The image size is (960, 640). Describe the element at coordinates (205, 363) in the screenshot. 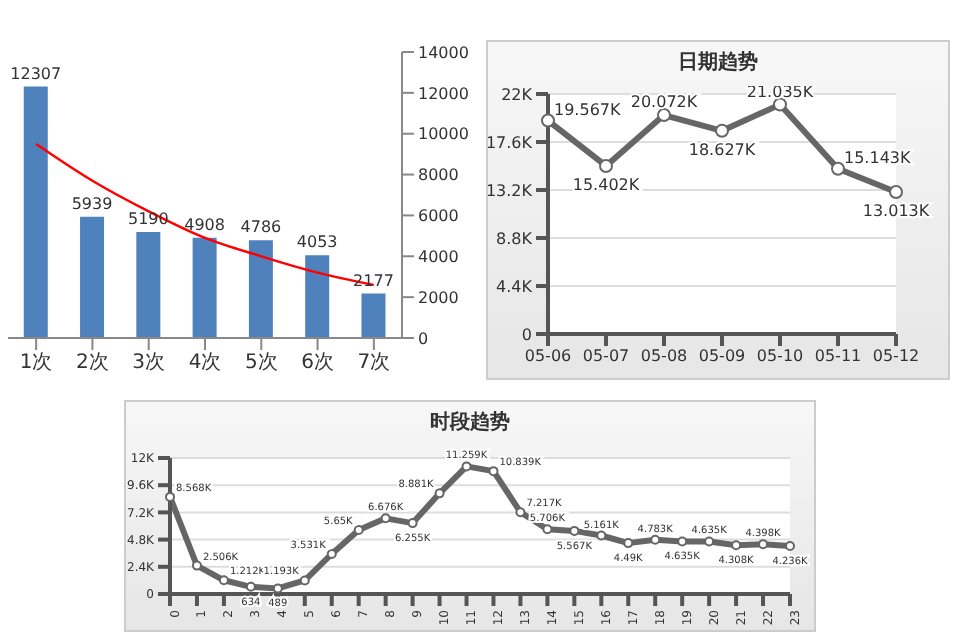

I see `x-tick-label: 4次` at that location.